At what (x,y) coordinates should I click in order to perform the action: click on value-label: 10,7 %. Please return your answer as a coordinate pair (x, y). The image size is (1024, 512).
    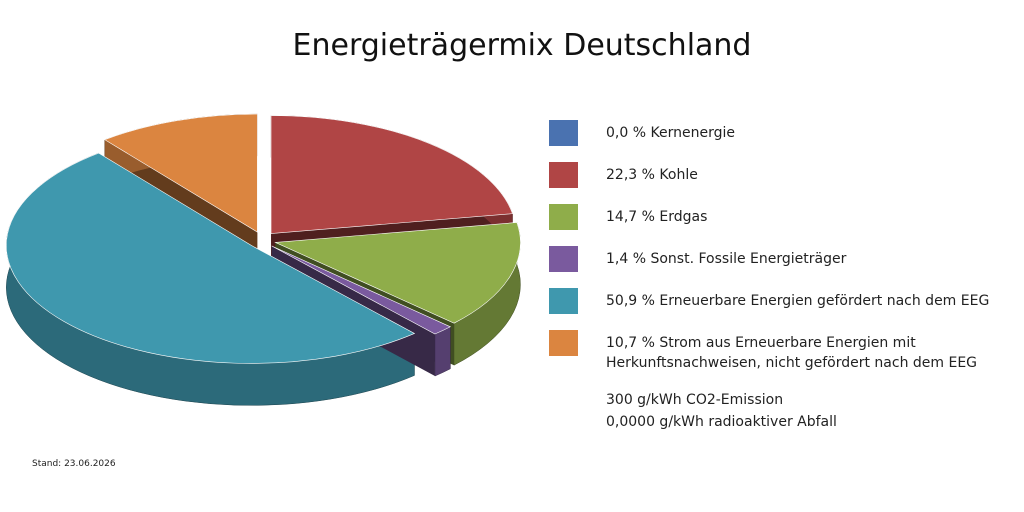
    Looking at the image, I should click on (630, 343).